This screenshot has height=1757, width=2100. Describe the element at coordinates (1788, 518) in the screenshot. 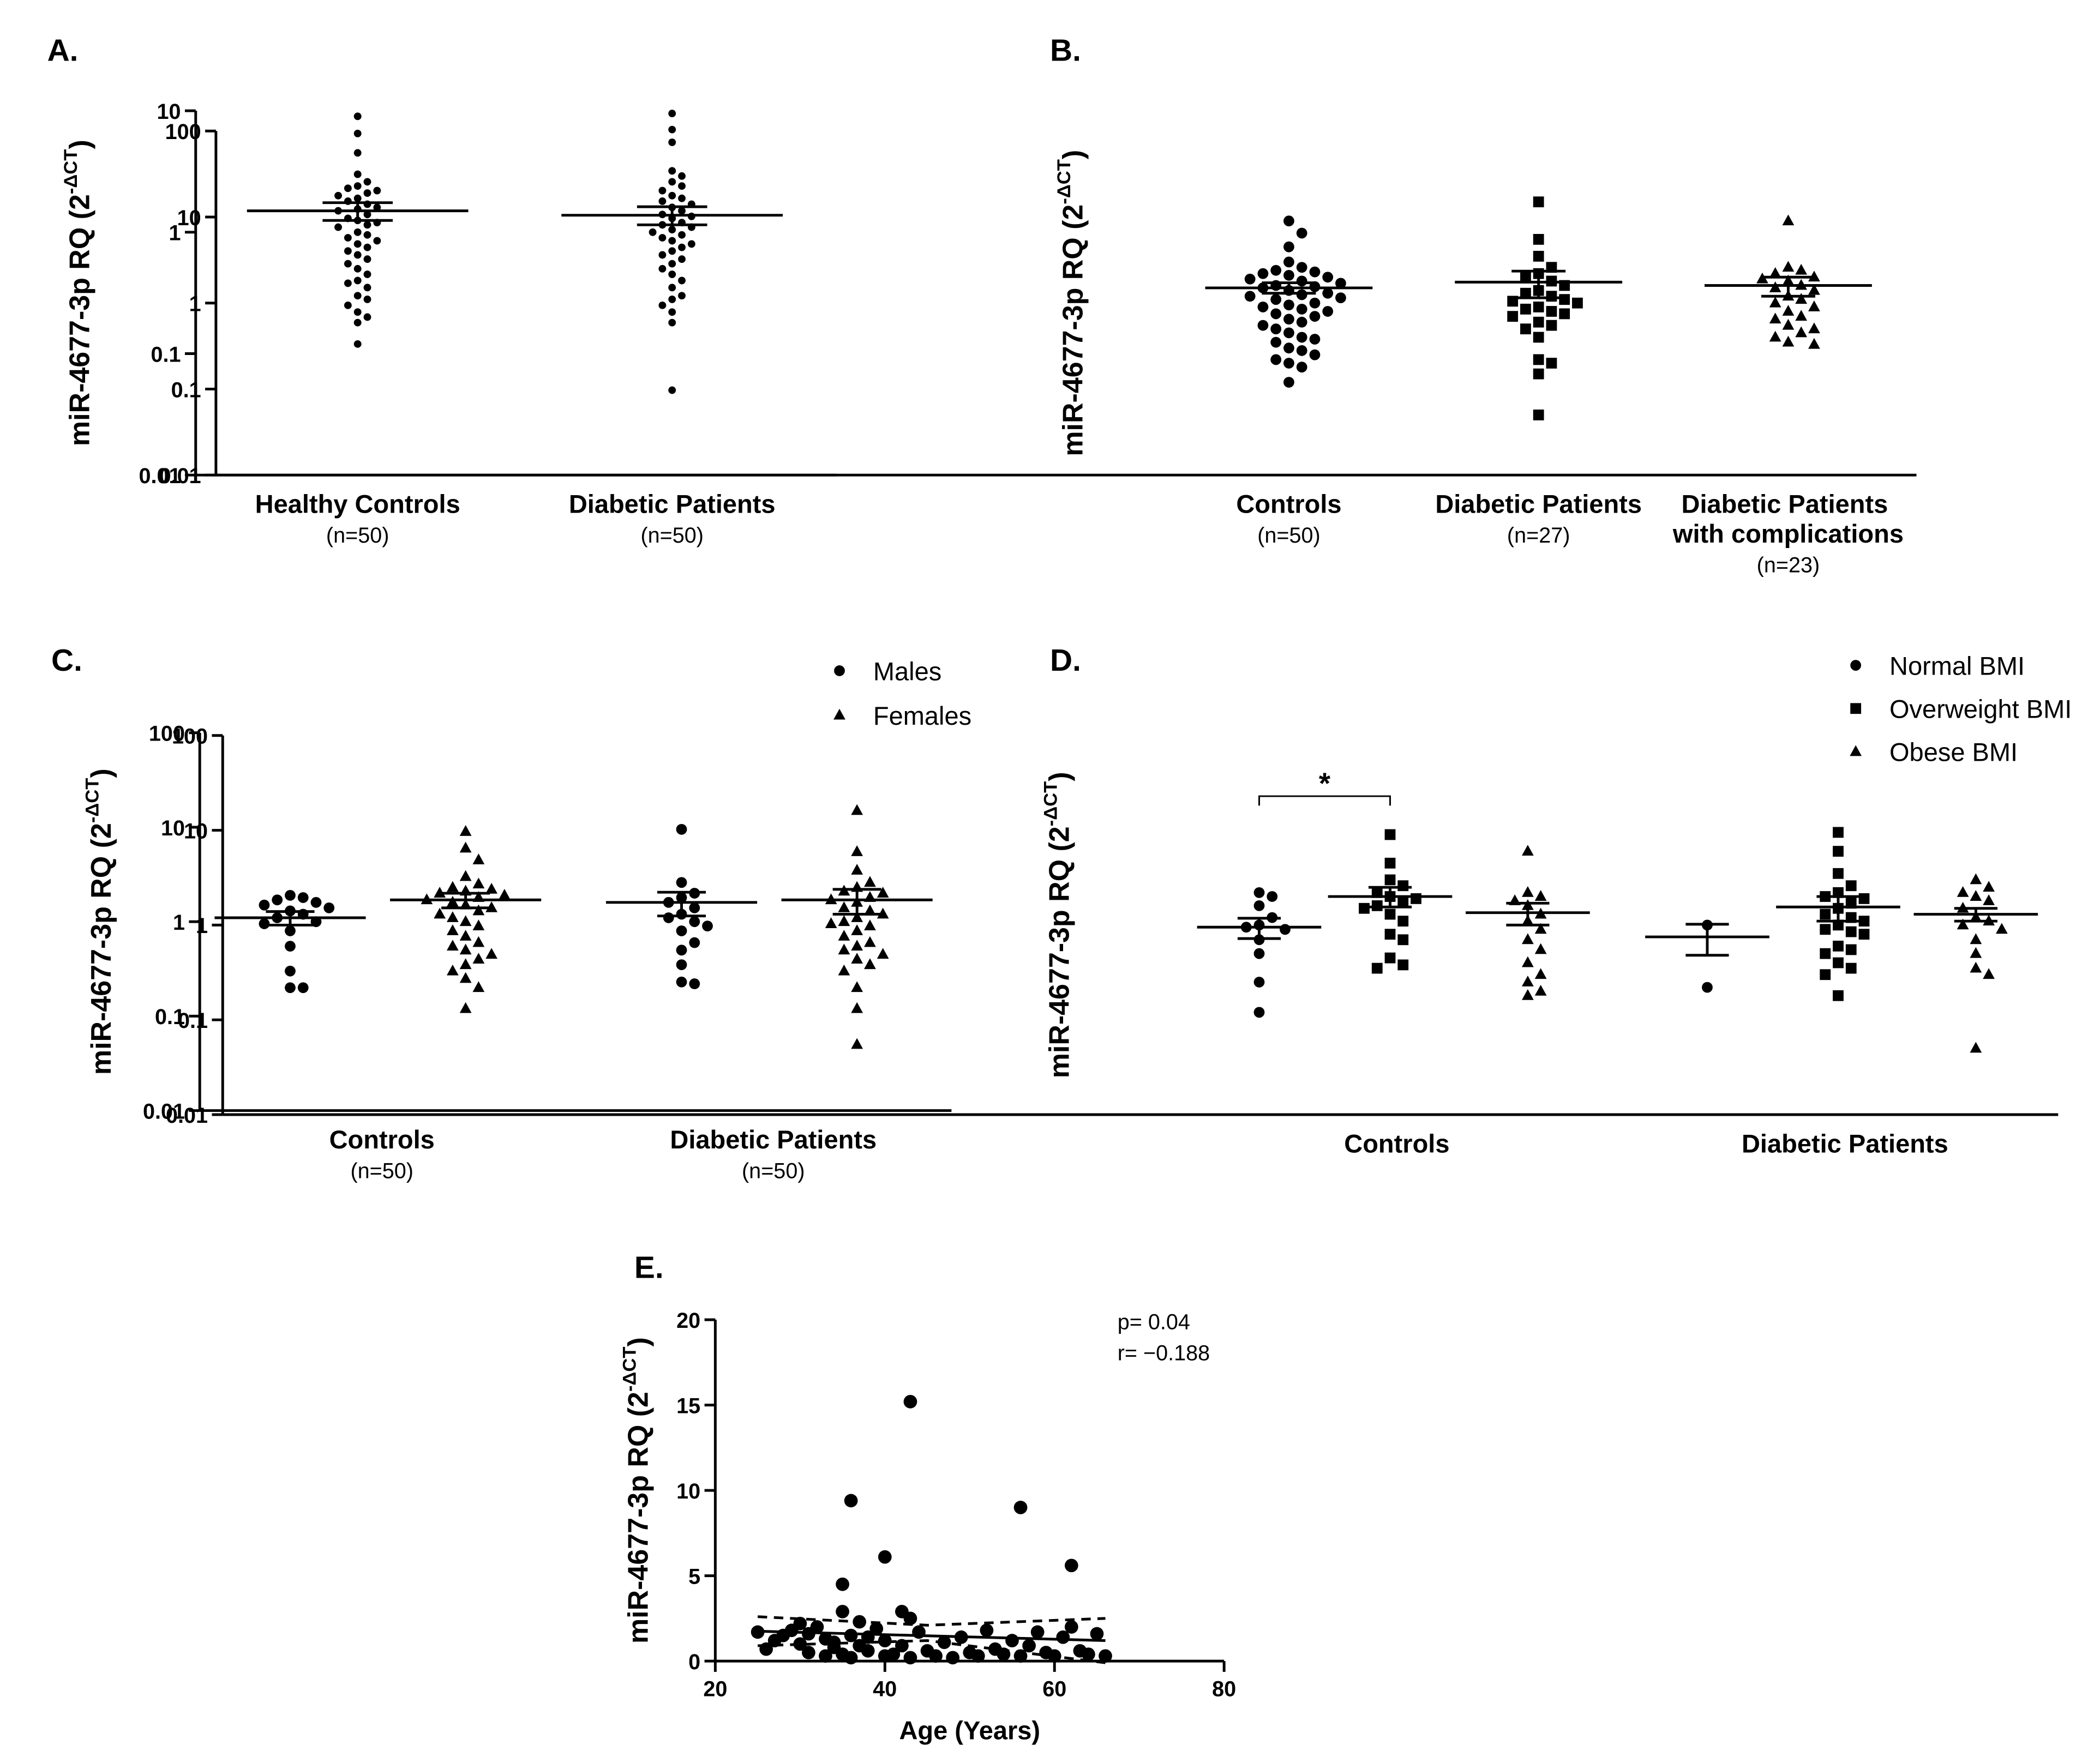

I see `x-category-label: Diabetic Patients with complications` at that location.